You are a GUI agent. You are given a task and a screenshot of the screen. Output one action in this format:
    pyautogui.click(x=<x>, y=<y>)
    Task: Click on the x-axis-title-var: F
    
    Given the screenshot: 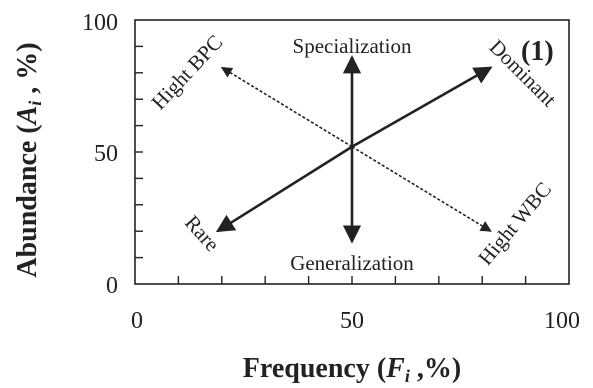 What is the action you would take?
    pyautogui.click(x=395, y=368)
    